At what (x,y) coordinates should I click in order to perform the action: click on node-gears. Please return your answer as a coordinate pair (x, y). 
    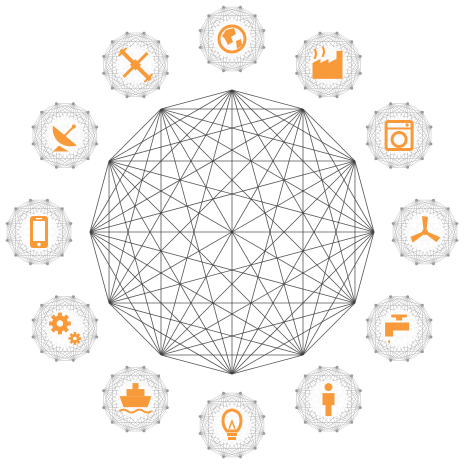
    Looking at the image, I should click on (65, 328).